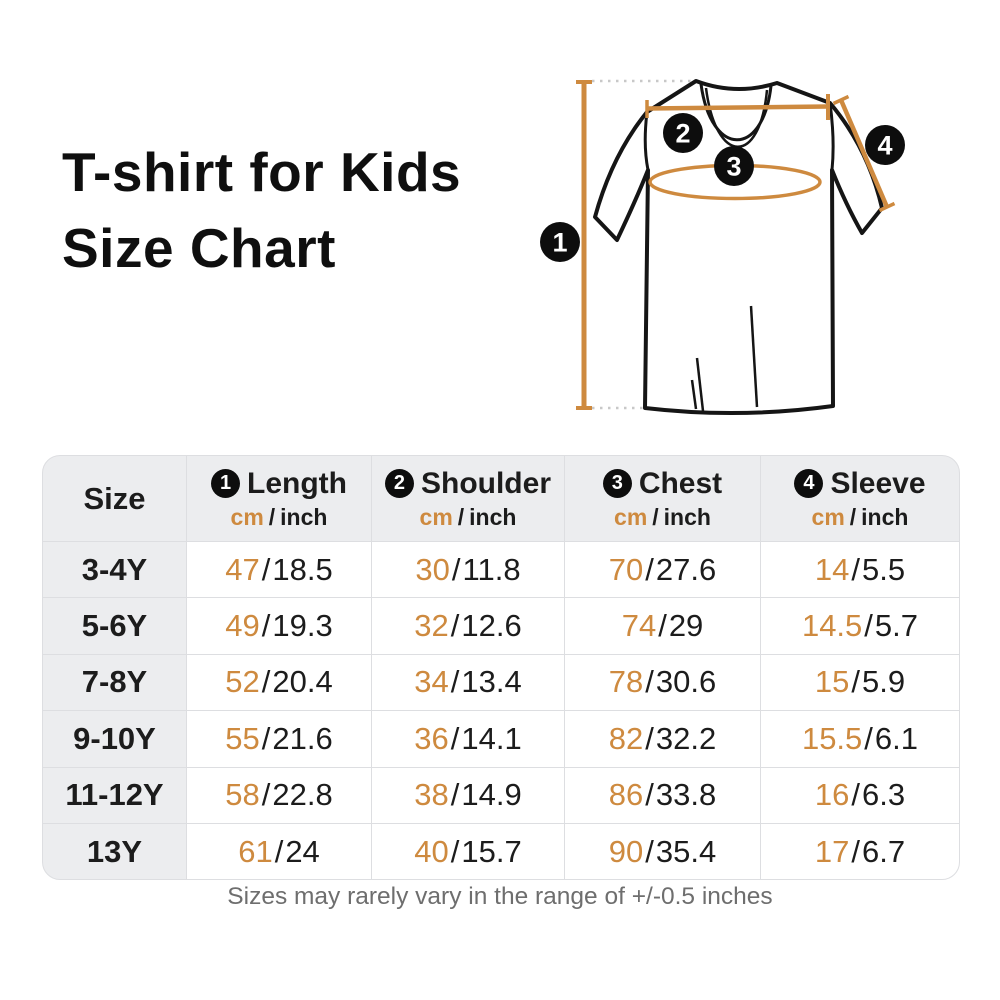  What do you see at coordinates (896, 738) in the screenshot?
I see `inch-value: 6.1` at bounding box center [896, 738].